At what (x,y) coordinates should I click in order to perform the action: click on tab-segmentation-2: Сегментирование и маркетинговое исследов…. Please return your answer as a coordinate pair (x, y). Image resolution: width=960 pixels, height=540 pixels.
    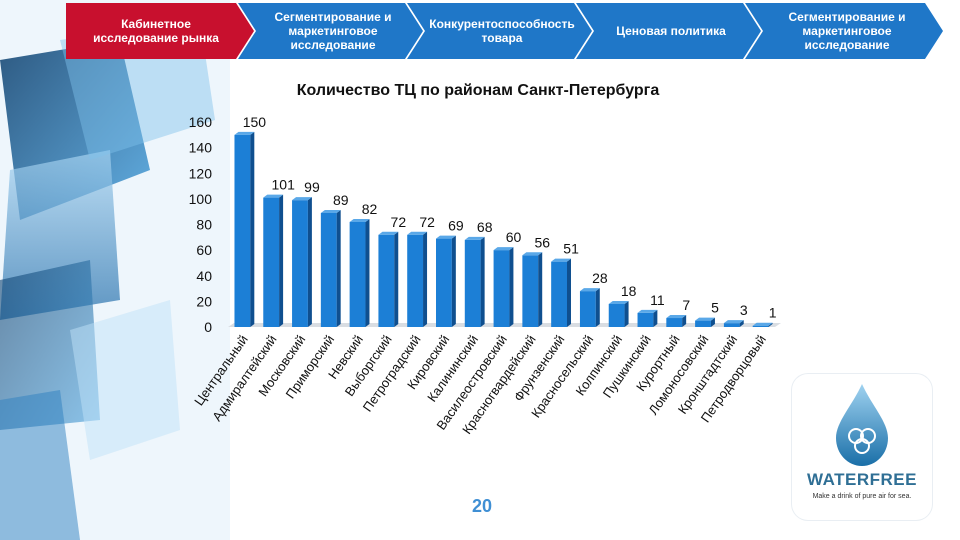
    Looking at the image, I should click on (850, 31).